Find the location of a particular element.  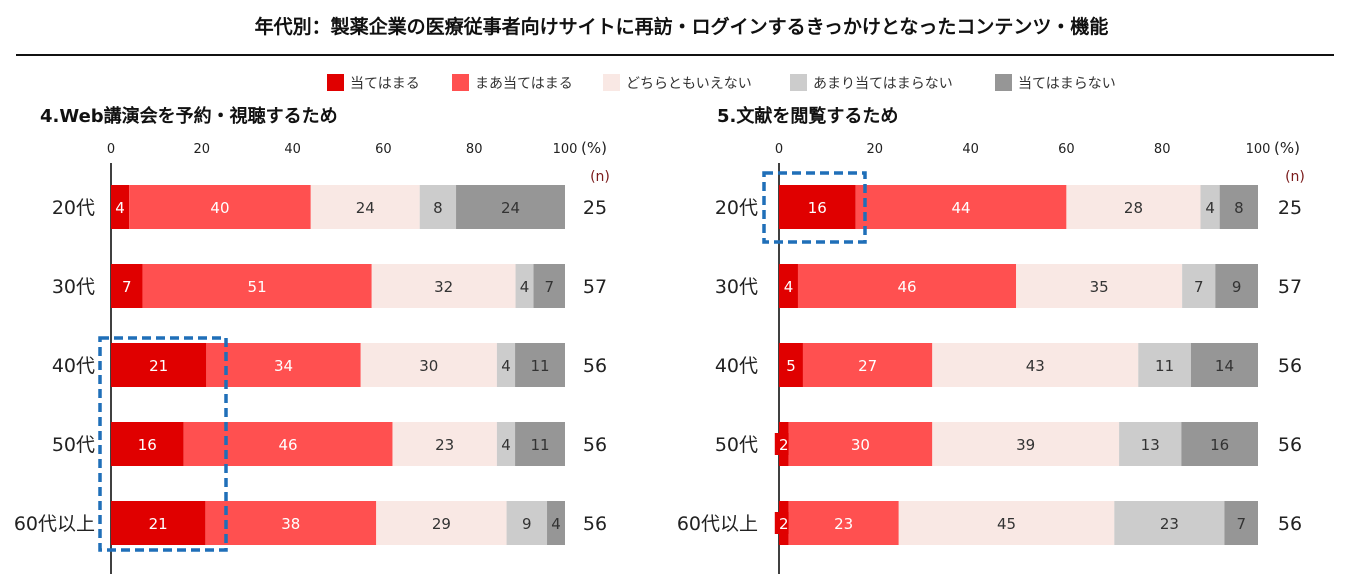

data-label: 28 is located at coordinates (1133, 208).